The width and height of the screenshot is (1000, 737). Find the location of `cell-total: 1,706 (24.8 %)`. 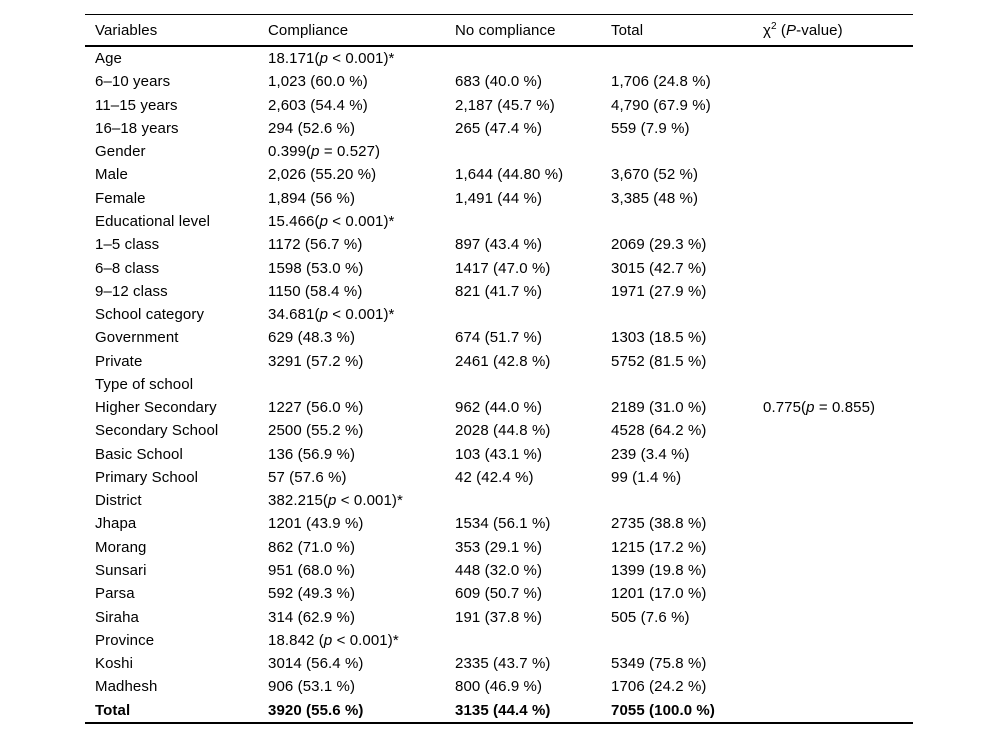

cell-total: 1,706 (24.8 %) is located at coordinates (661, 82).